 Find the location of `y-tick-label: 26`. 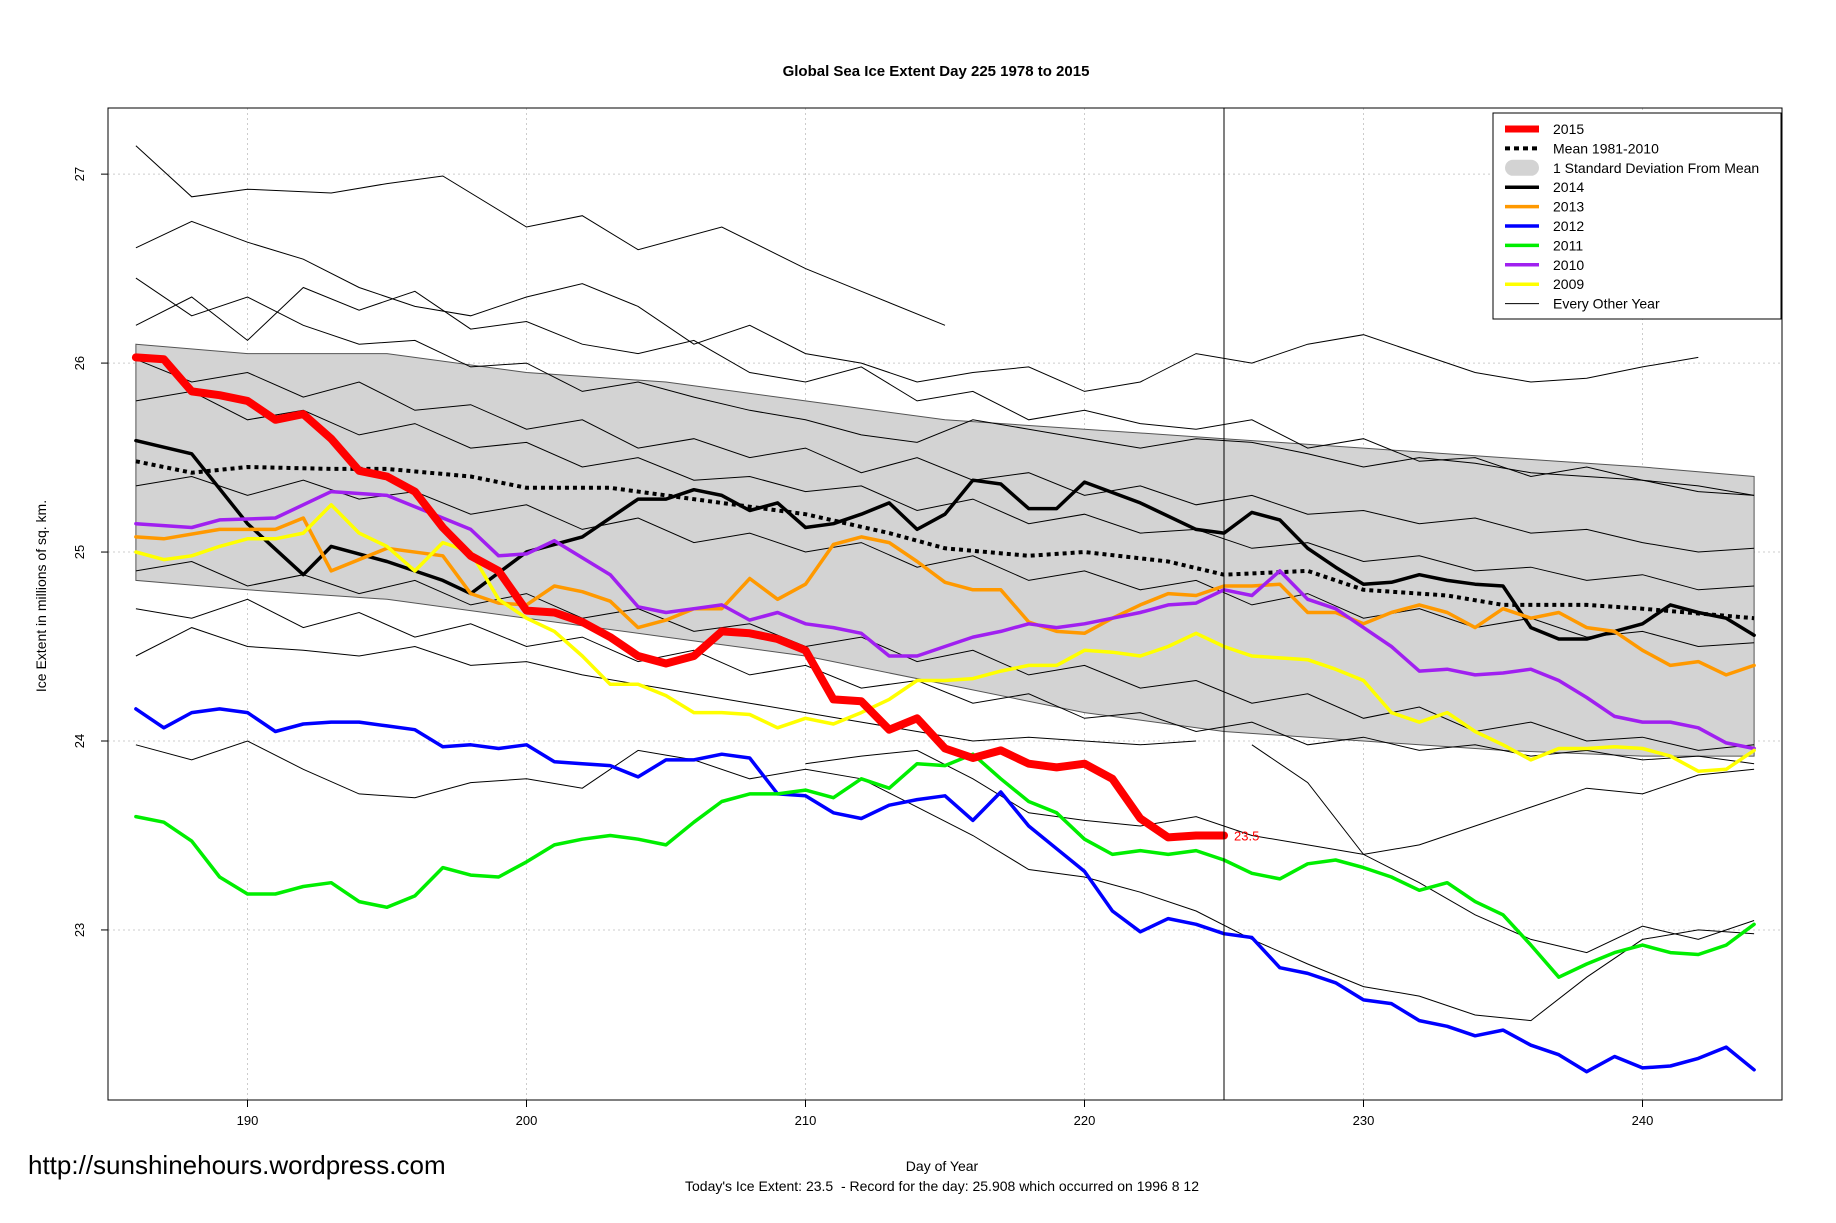

y-tick-label: 26 is located at coordinates (79, 363).